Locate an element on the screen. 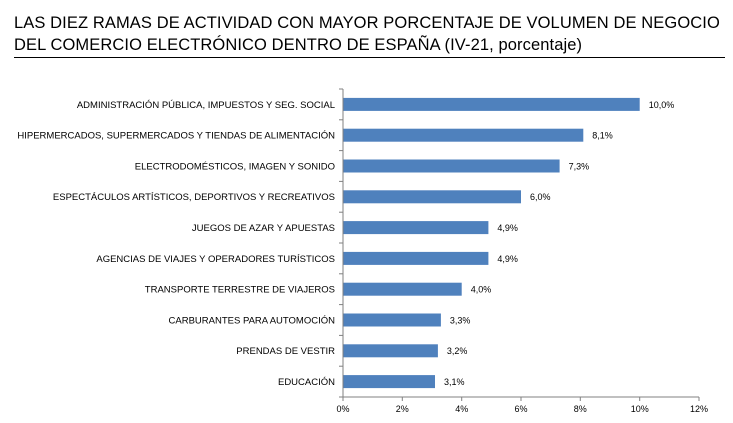 The height and width of the screenshot is (423, 733). category-label: ELECTRODOMÉSTICOS, IMAGEN Y SONIDO is located at coordinates (235, 166).